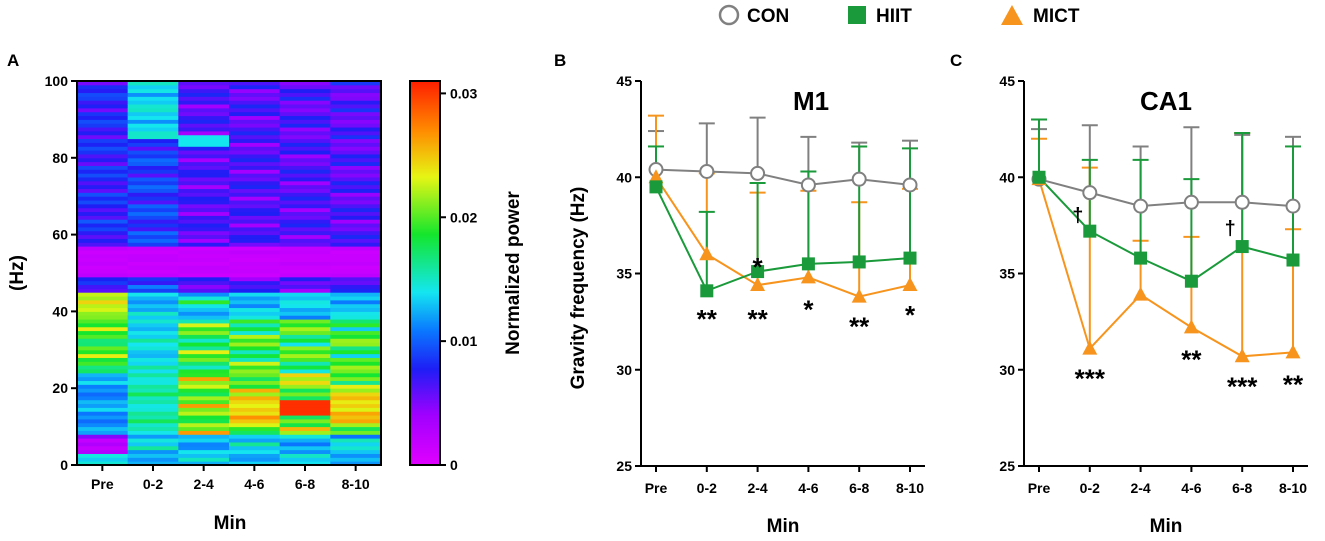 The height and width of the screenshot is (541, 1325). Describe the element at coordinates (758, 272) in the screenshot. I see `panel-b-hiit-point` at that location.